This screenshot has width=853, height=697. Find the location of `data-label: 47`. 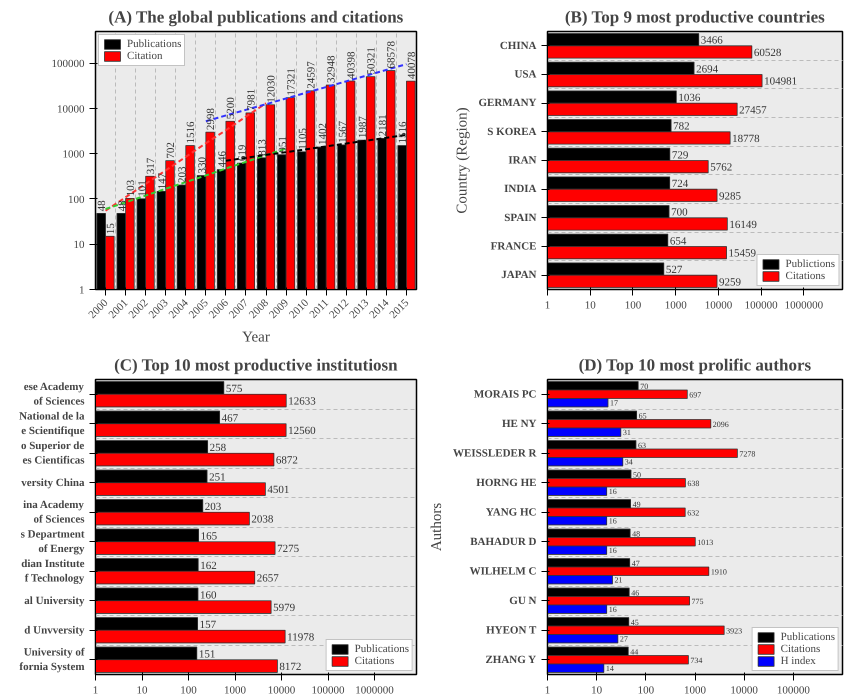

data-label: 47 is located at coordinates (636, 563).